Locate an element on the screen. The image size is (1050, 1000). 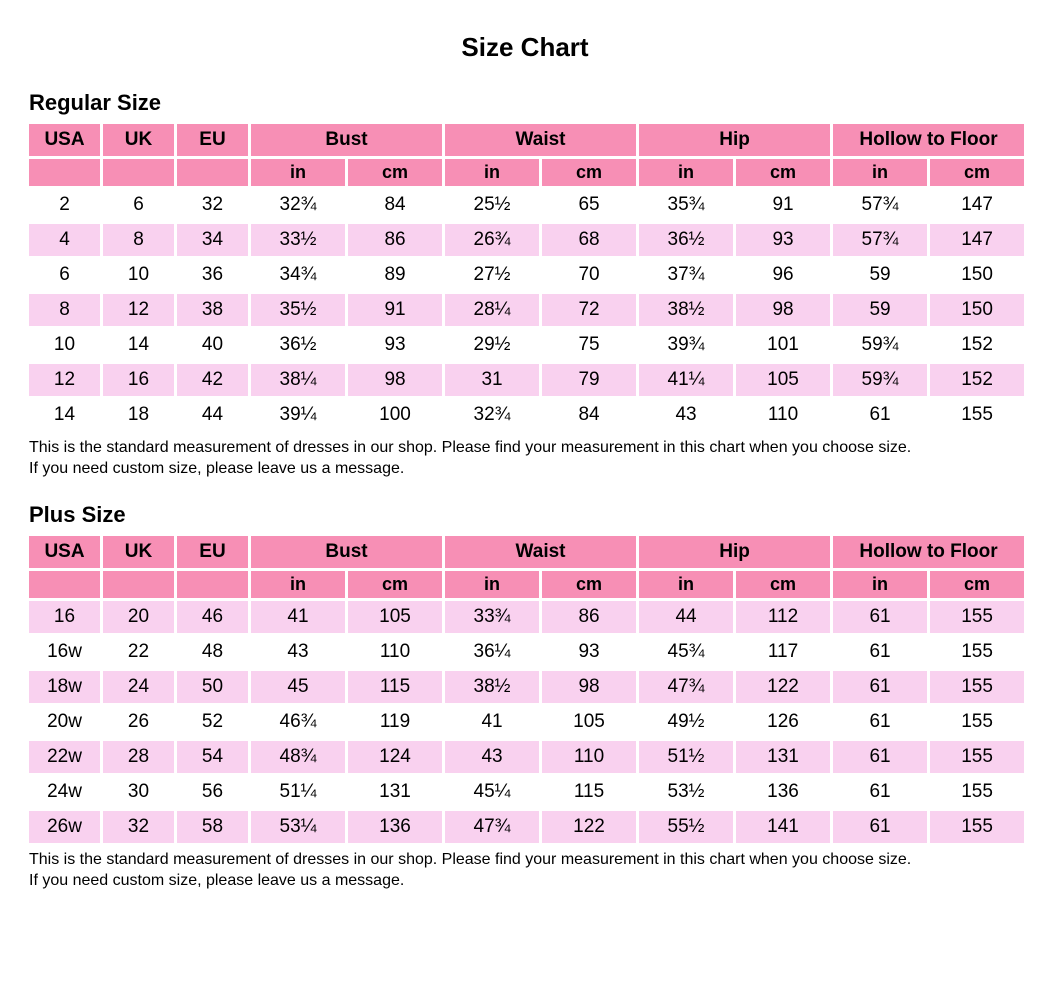
size-cell: 25½ is located at coordinates (492, 205).